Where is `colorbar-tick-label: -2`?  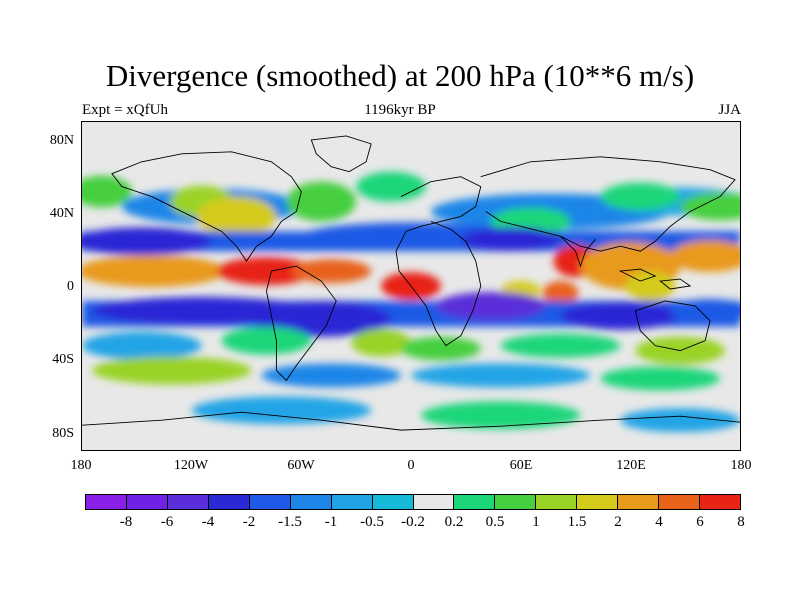 colorbar-tick-label: -2 is located at coordinates (249, 522).